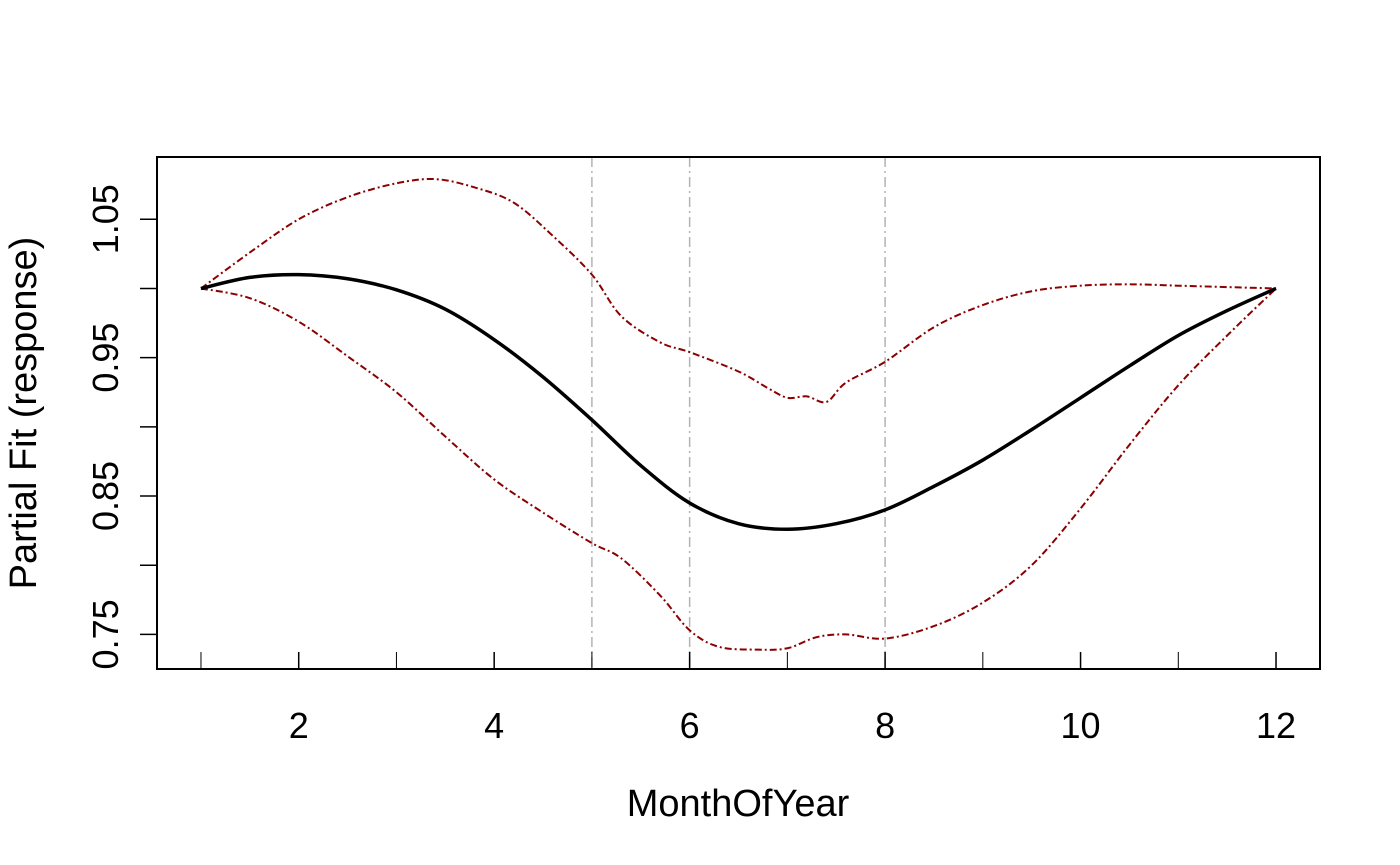 This screenshot has width=1400, height=865. What do you see at coordinates (299, 725) in the screenshot?
I see `x-tick-label: 2` at bounding box center [299, 725].